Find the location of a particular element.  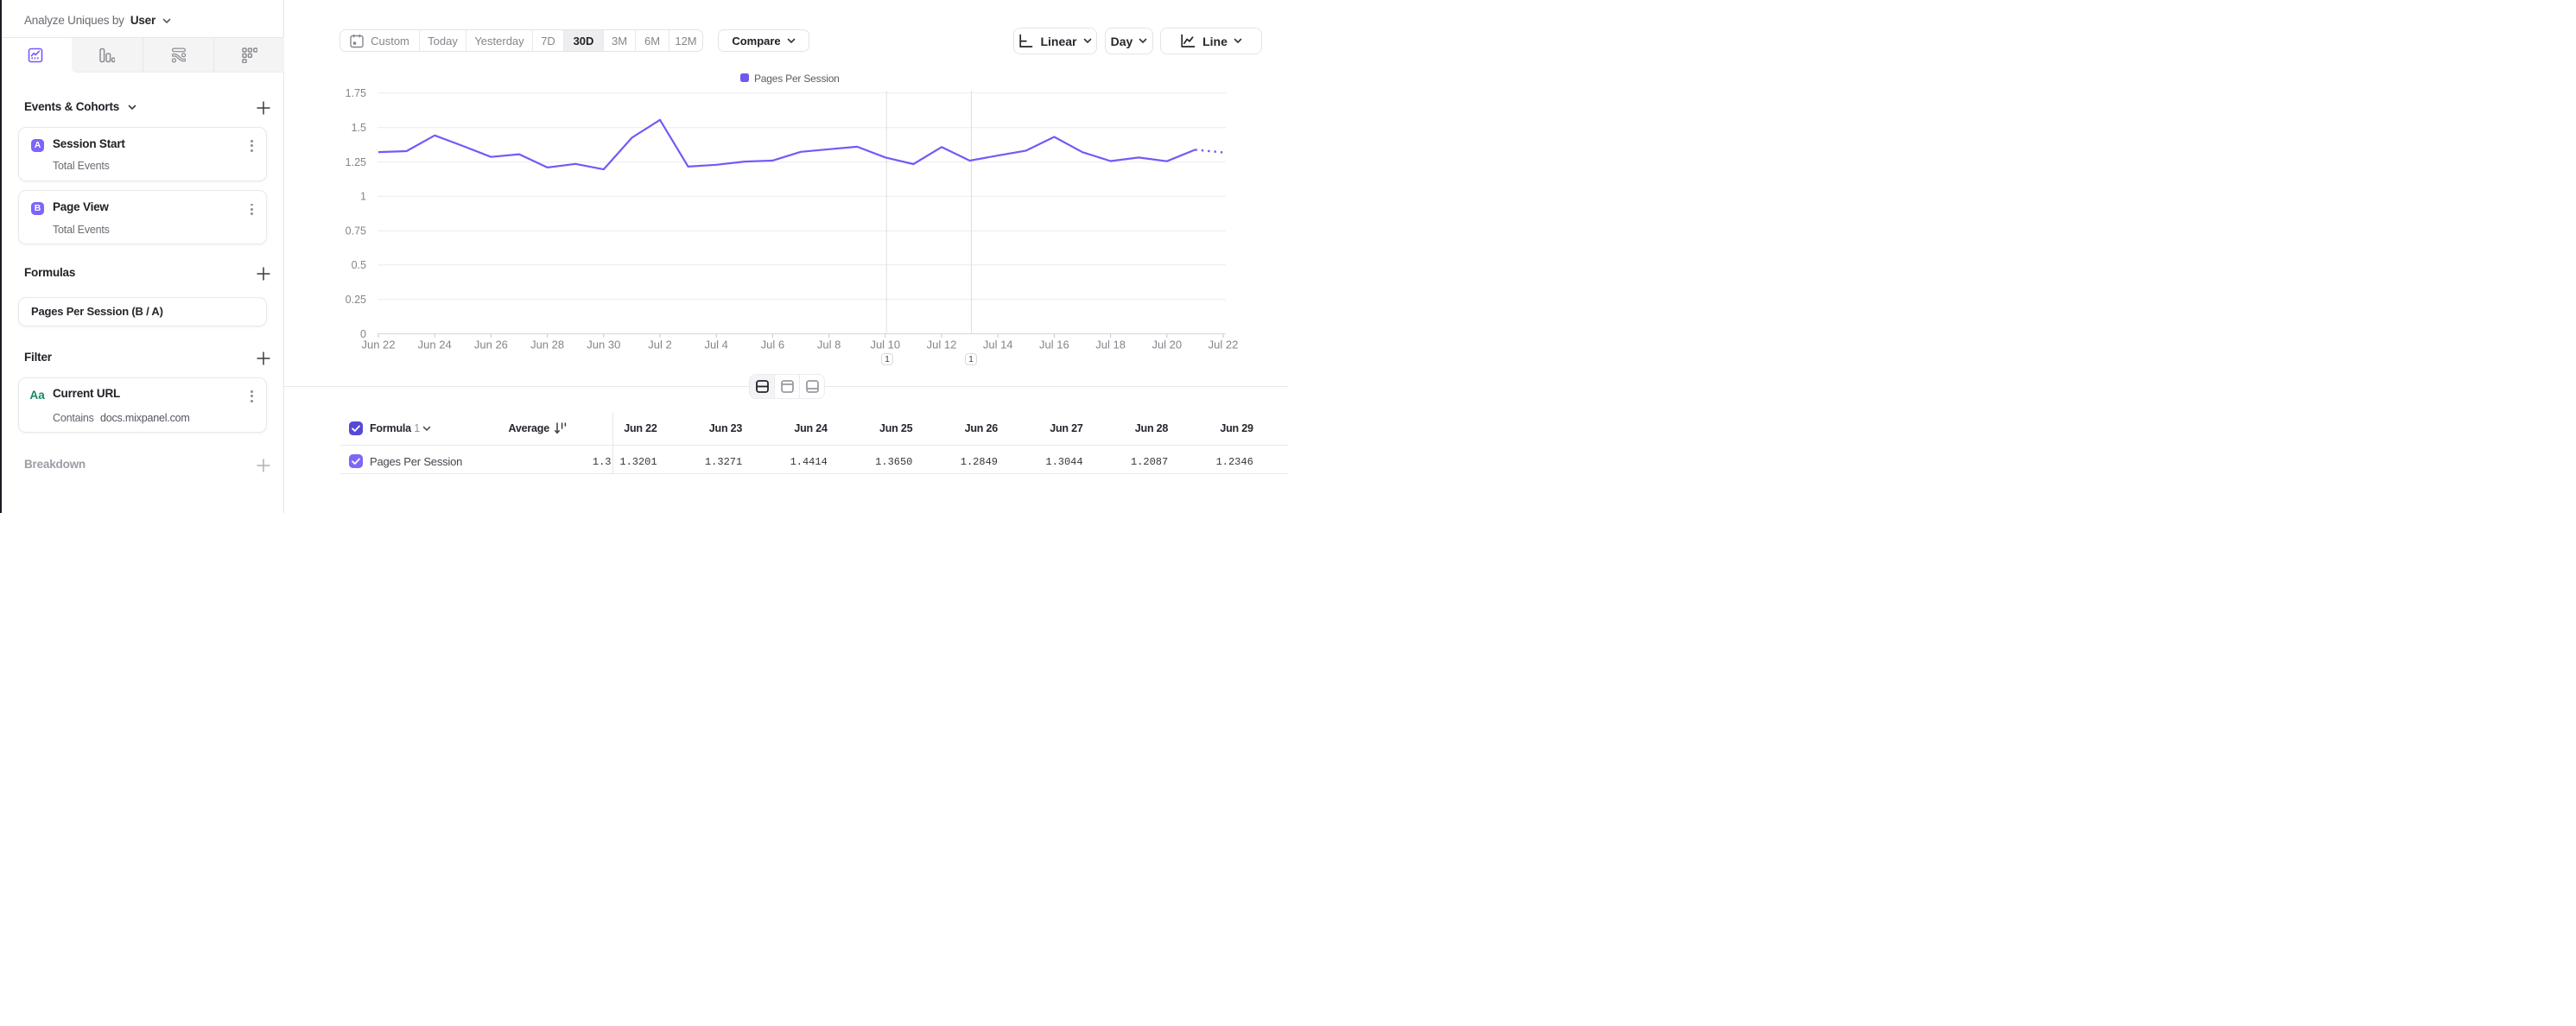

svg-text: Jul 16 is located at coordinates (1054, 346).